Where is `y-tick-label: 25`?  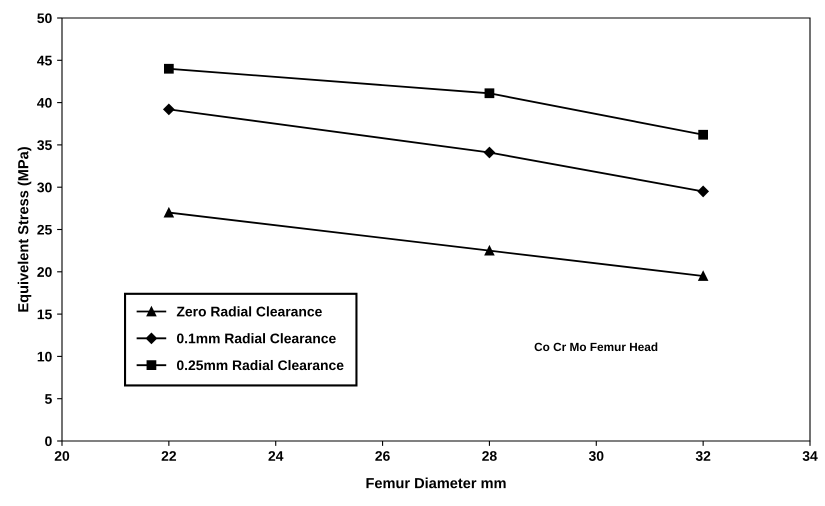 y-tick-label: 25 is located at coordinates (44, 229).